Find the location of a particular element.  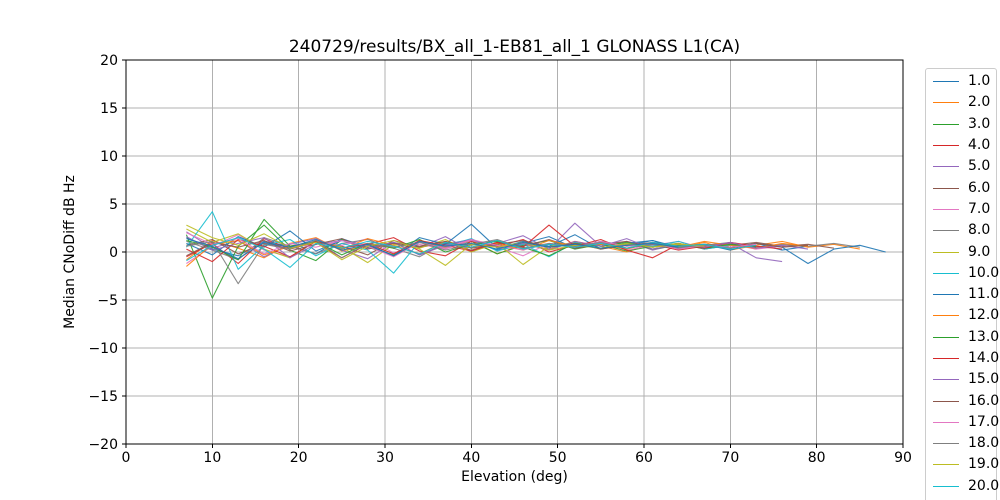

y-tick-label: 15 is located at coordinates (109, 109).